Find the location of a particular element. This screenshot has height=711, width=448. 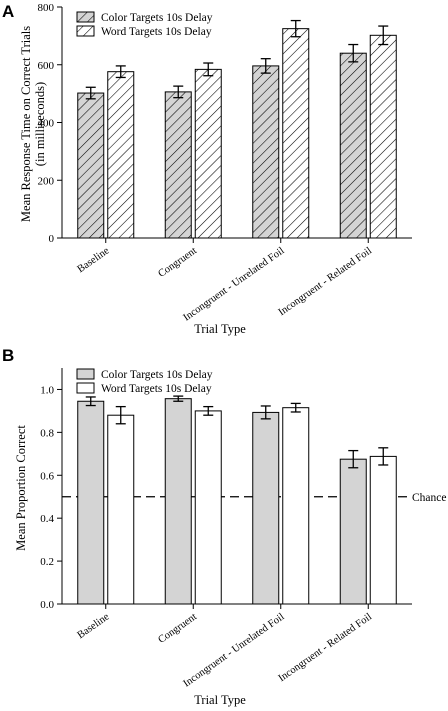

y-tick-label: 200 is located at coordinates (46, 181).